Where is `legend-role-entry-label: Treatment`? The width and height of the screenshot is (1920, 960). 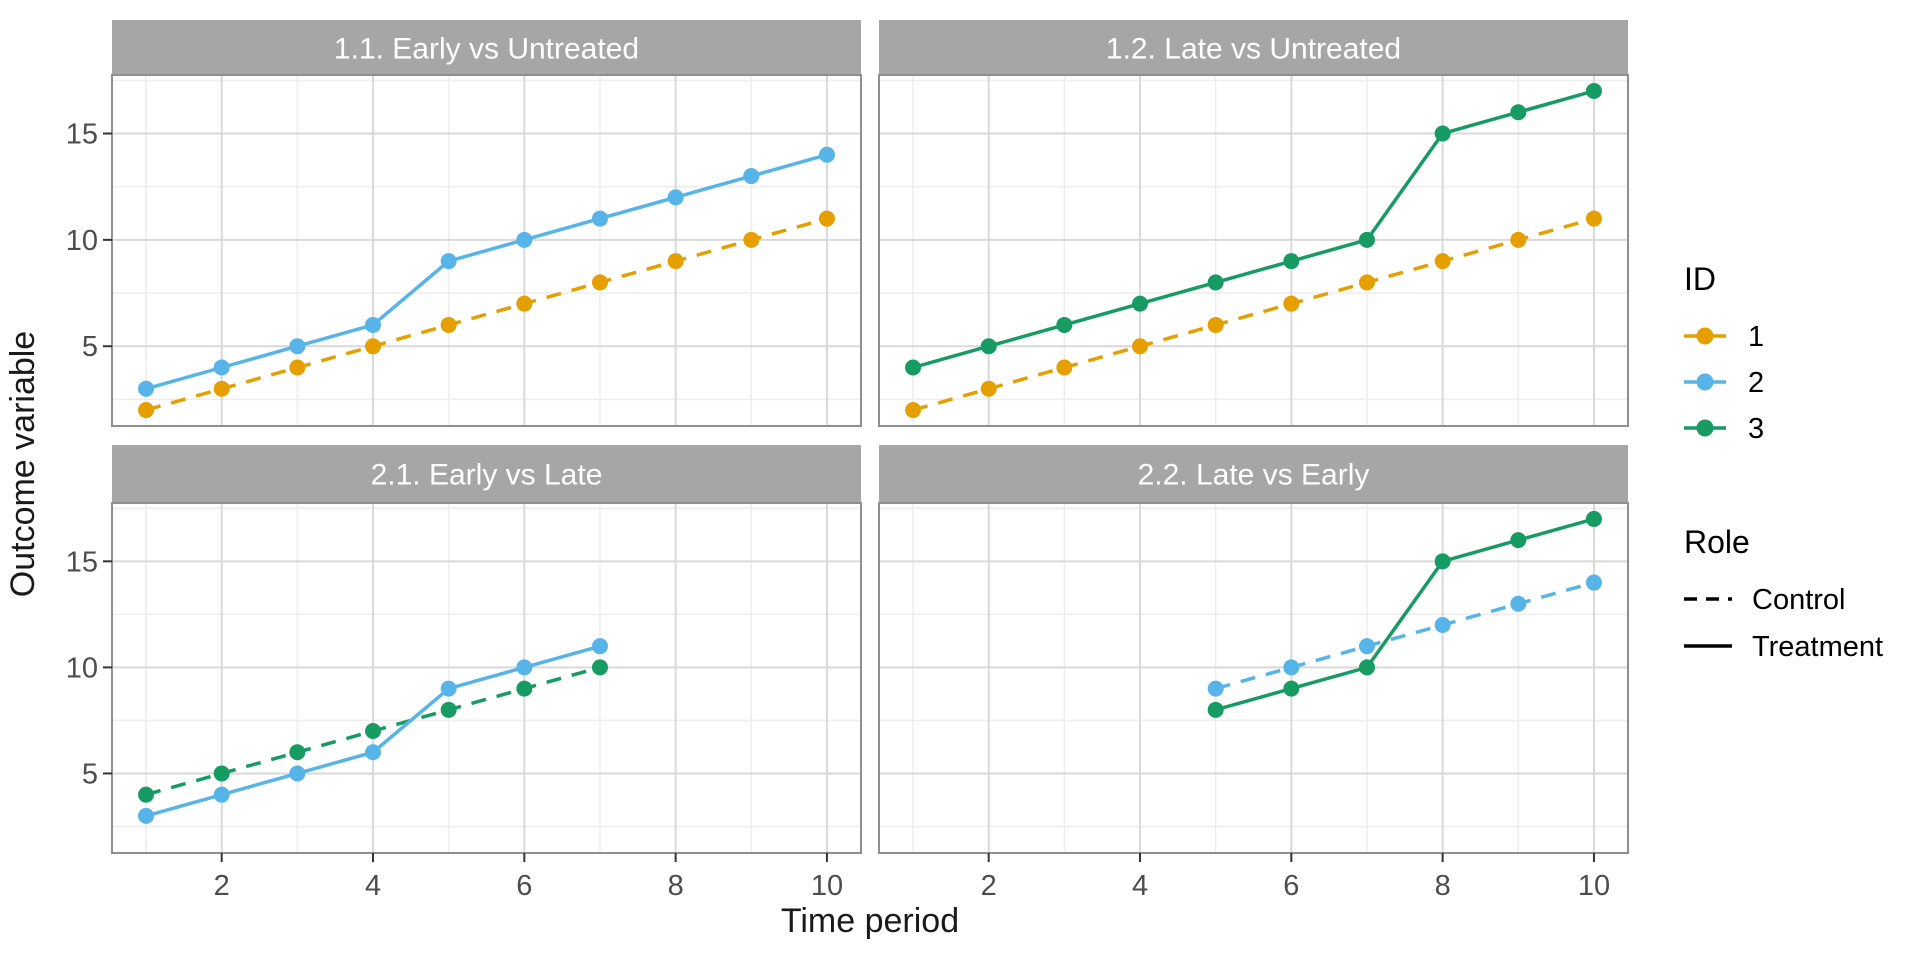 legend-role-entry-label: Treatment is located at coordinates (1817, 647).